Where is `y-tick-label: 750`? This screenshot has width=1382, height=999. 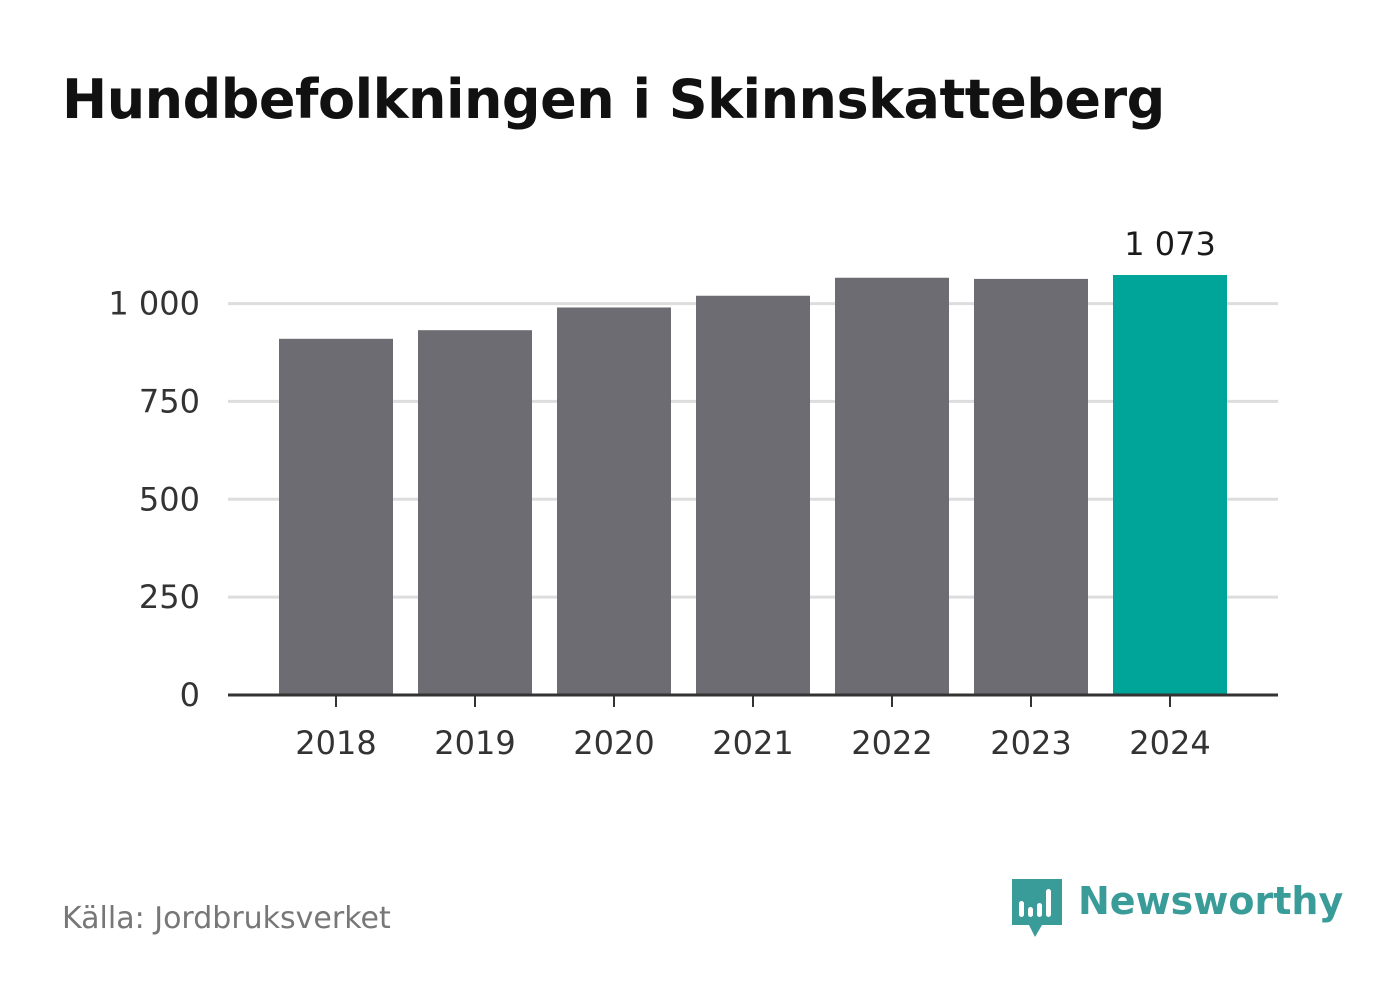
y-tick-label: 750 is located at coordinates (169, 401).